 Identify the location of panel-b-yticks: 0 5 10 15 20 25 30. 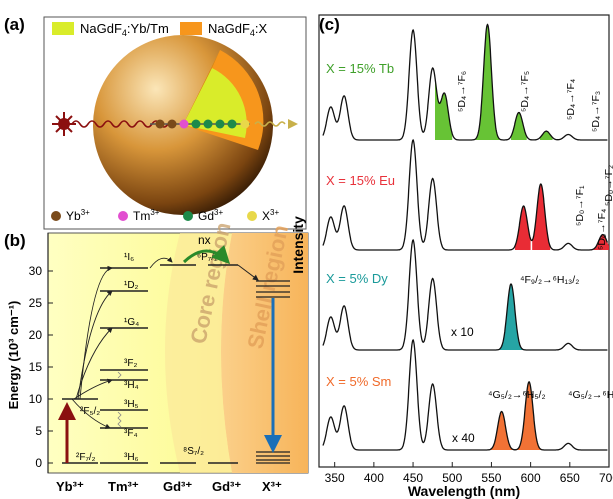
(36, 367).